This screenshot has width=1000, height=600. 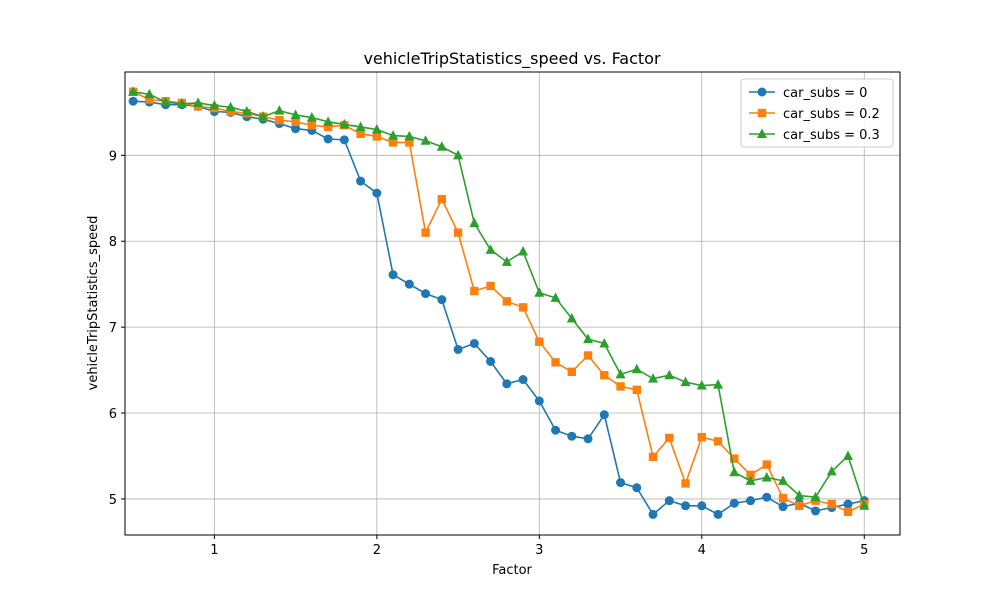 What do you see at coordinates (864, 550) in the screenshot?
I see `x-tick-label: 5` at bounding box center [864, 550].